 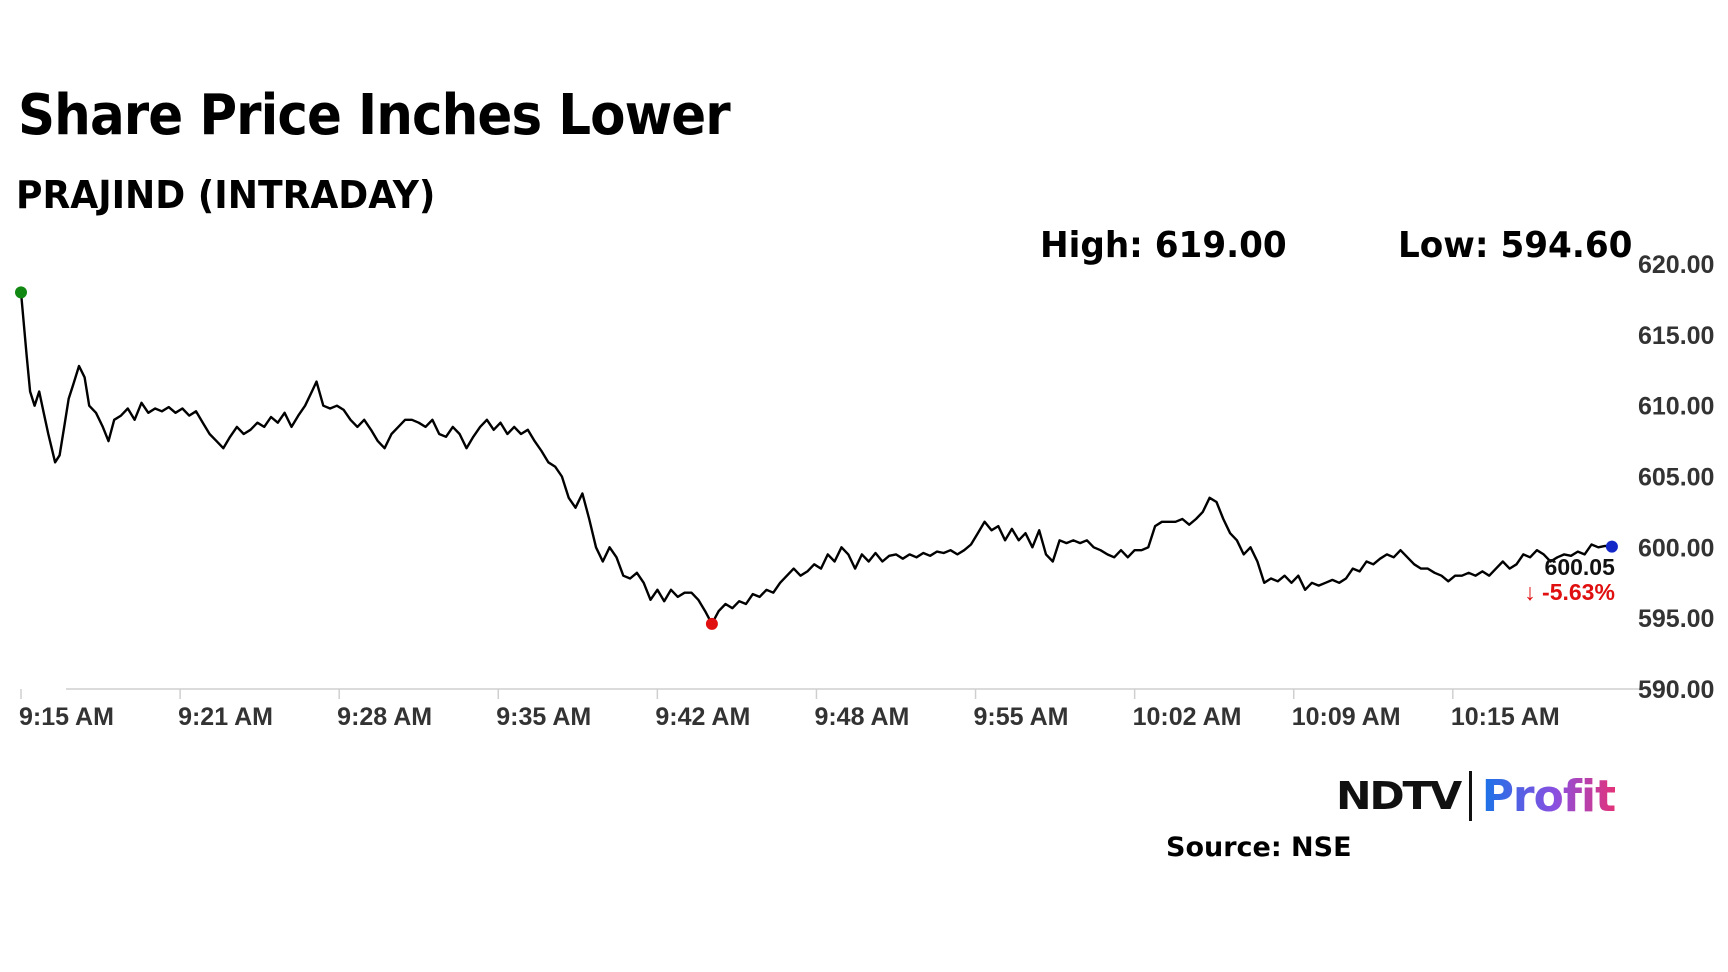 I want to click on y-tick-label: 600.00, so click(x=1676, y=548).